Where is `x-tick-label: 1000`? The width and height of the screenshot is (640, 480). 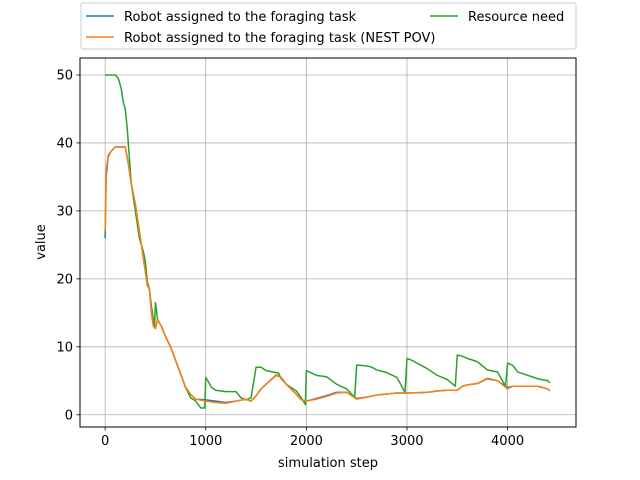 x-tick-label: 1000 is located at coordinates (205, 441).